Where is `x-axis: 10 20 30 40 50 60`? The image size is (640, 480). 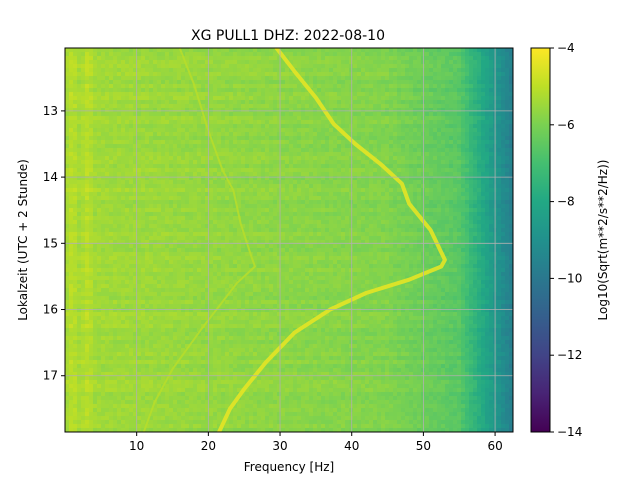 x-axis: 10 20 30 40 50 60 is located at coordinates (316, 442).